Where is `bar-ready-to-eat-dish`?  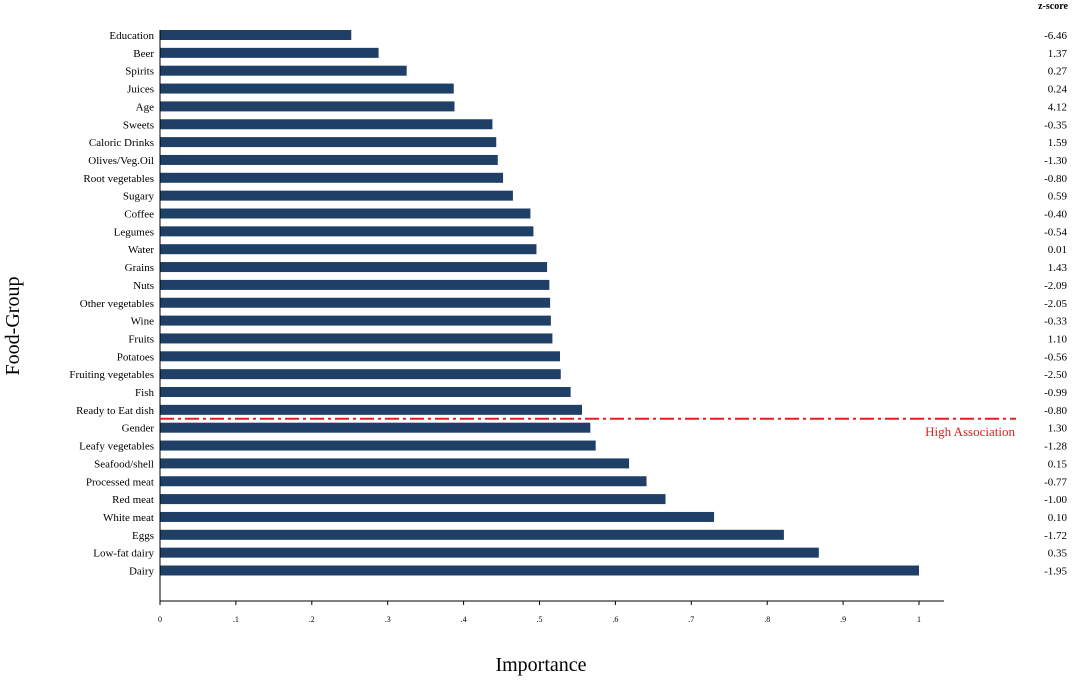 bar-ready-to-eat-dish is located at coordinates (371, 409).